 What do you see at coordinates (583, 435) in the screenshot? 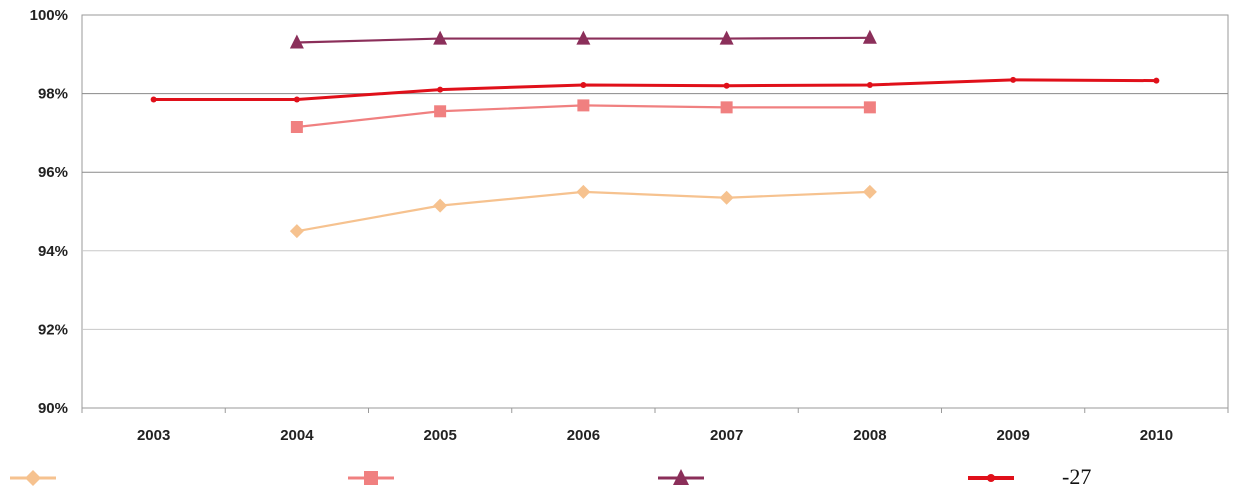
I see `x-tick-label: 2006` at bounding box center [583, 435].